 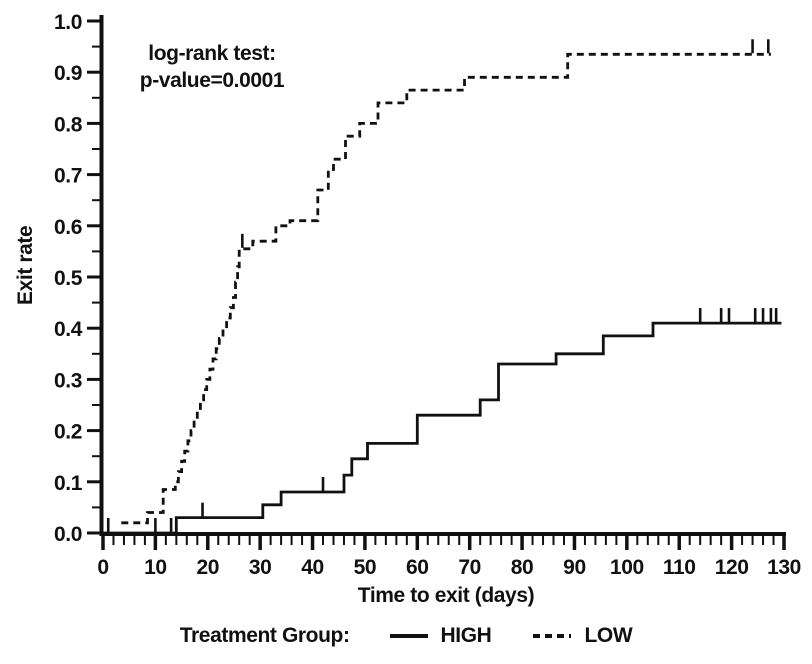 What do you see at coordinates (449, 557) in the screenshot?
I see `x-axis-ticks: 0 10 20 30 40 50 60 70 80 90 100 110 120 130` at bounding box center [449, 557].